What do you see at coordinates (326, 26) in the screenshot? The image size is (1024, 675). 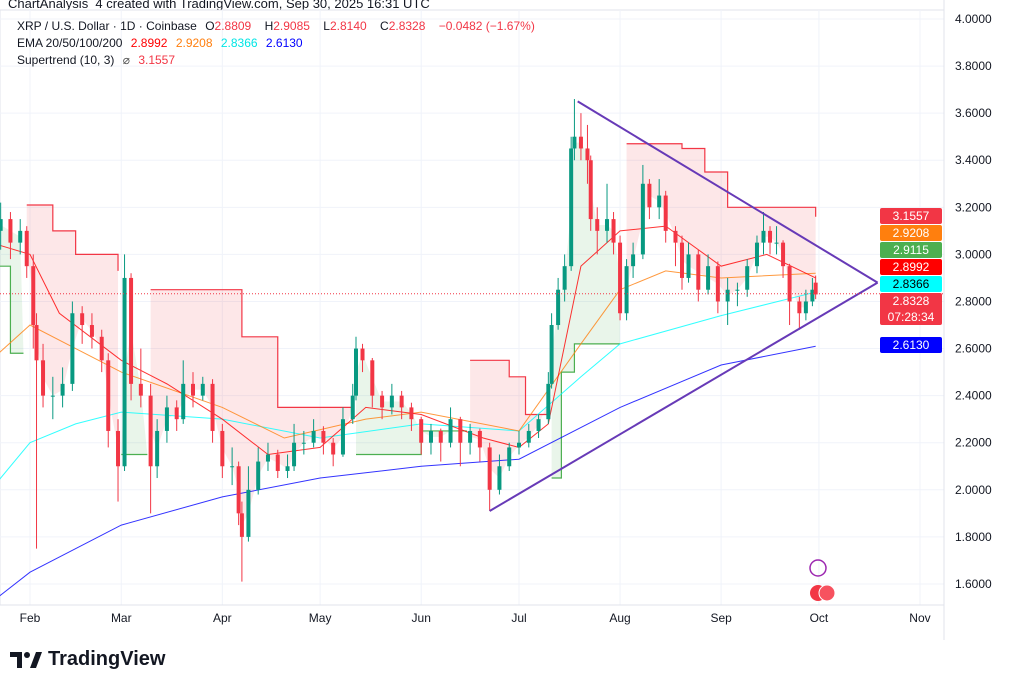 I see `low-label: L` at bounding box center [326, 26].